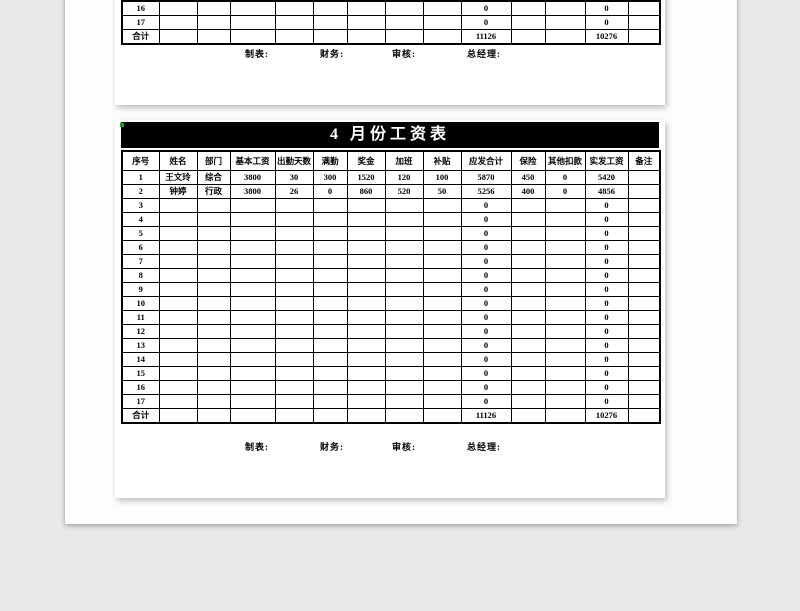 This screenshot has height=611, width=800. Describe the element at coordinates (606, 160) in the screenshot. I see `column-header: 实发工资` at that location.